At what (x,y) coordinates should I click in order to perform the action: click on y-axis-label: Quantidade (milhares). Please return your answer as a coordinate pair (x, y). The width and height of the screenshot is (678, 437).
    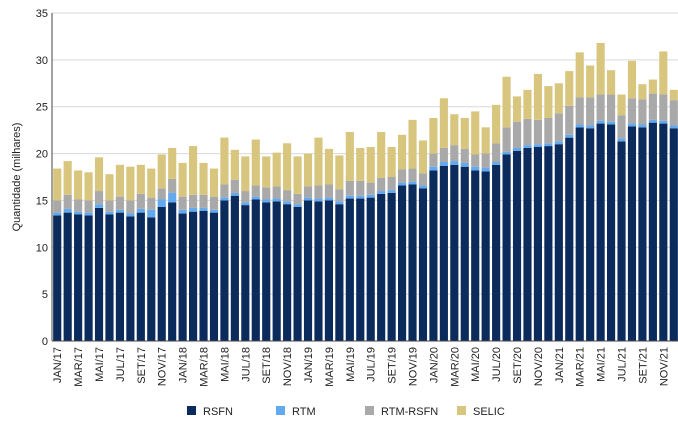
    Looking at the image, I should click on (17, 177).